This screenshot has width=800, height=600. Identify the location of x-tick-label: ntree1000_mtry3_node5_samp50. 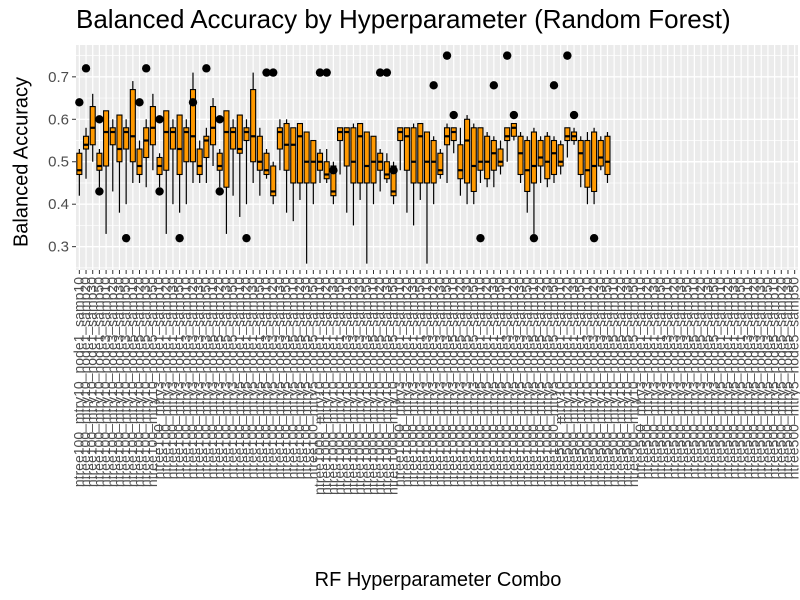
(473, 382).